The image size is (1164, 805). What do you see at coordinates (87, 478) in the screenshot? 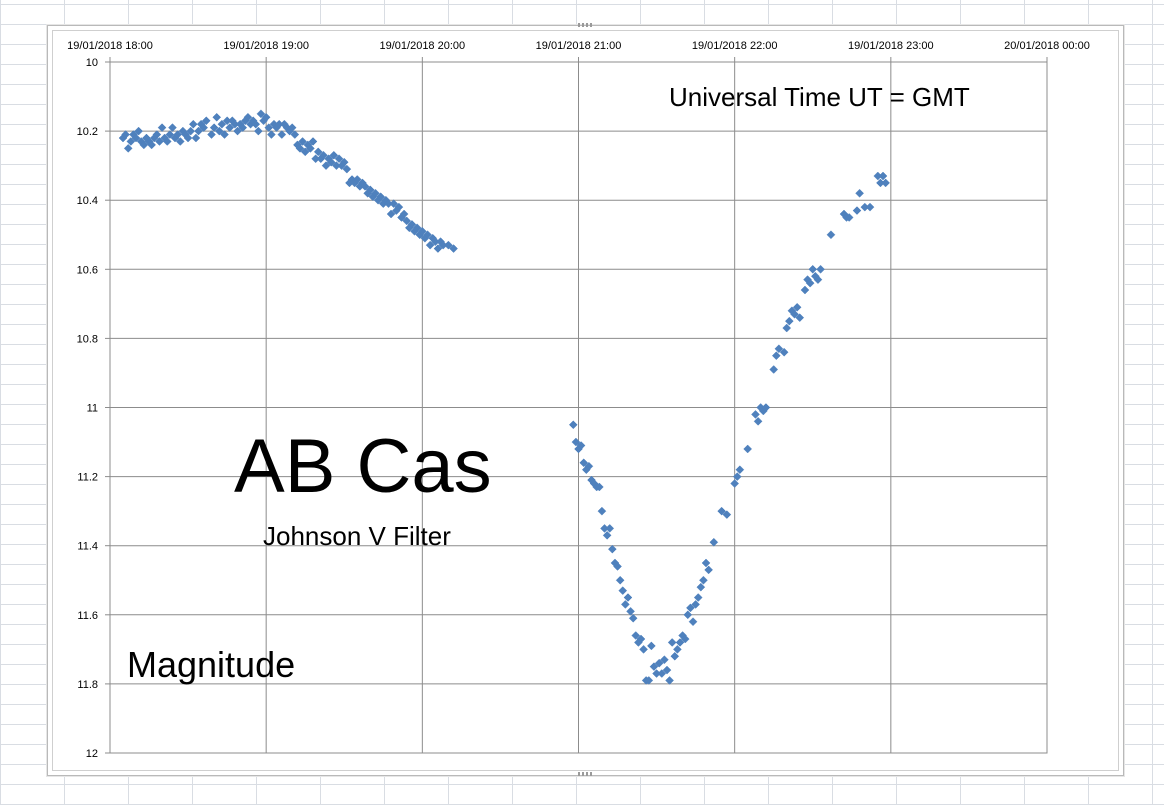
I see `y-tick-label: 11.2` at bounding box center [87, 478].